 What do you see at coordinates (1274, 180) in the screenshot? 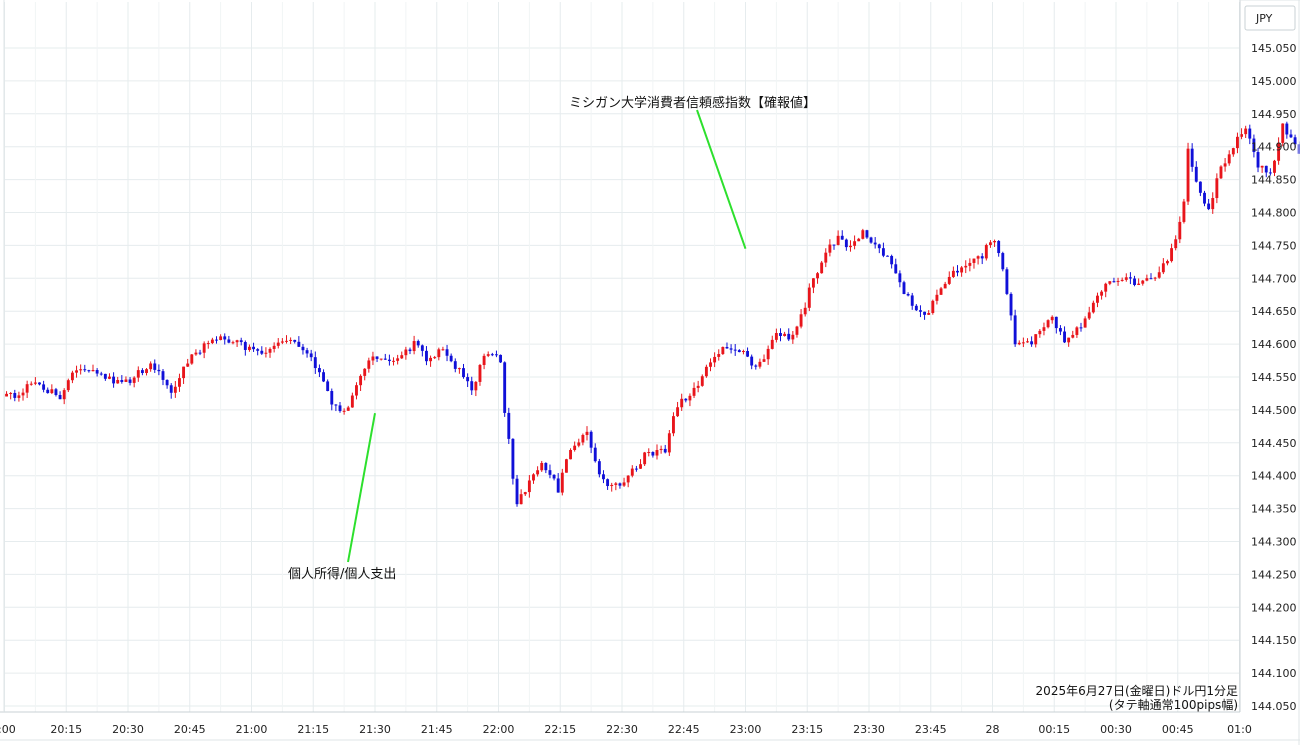
I see `y-tick-label: 144.850` at bounding box center [1274, 180].